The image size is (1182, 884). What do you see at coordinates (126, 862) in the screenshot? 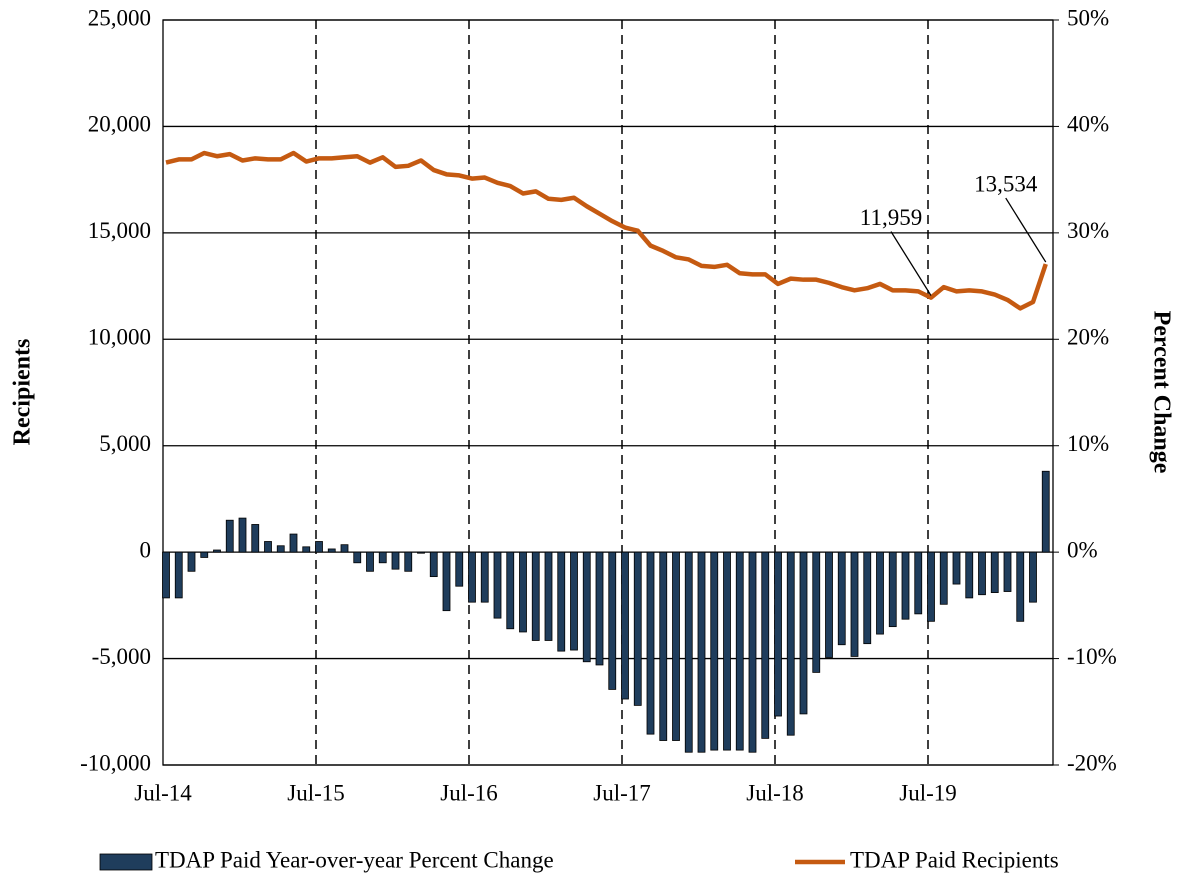
I see `legend-swatch` at bounding box center [126, 862].